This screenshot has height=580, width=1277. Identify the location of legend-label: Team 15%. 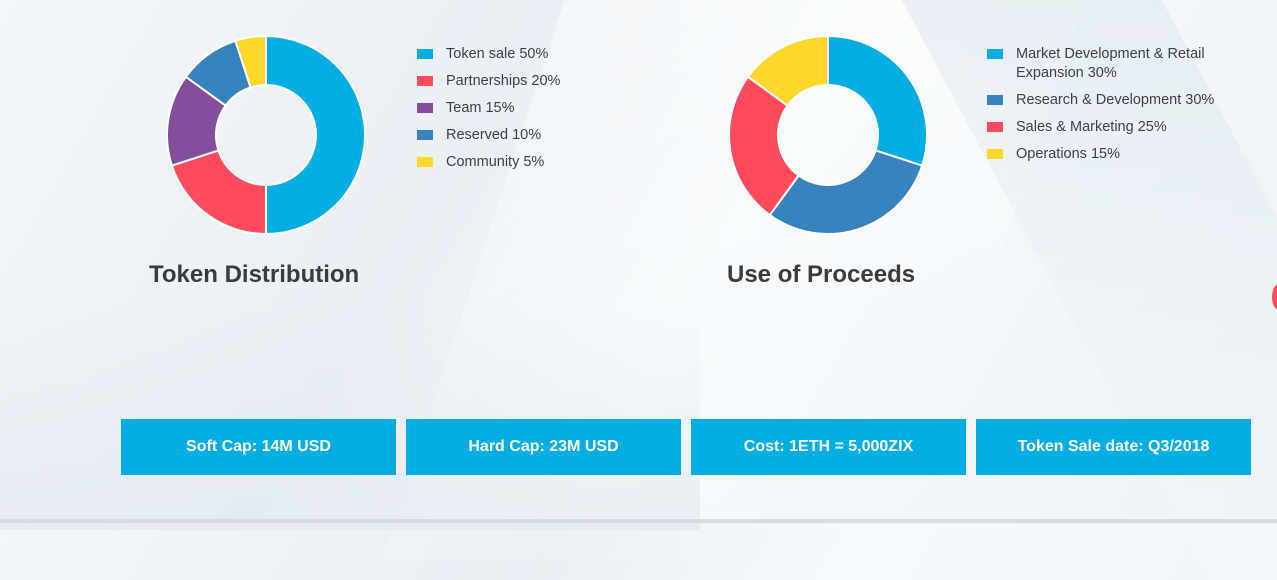
(480, 108).